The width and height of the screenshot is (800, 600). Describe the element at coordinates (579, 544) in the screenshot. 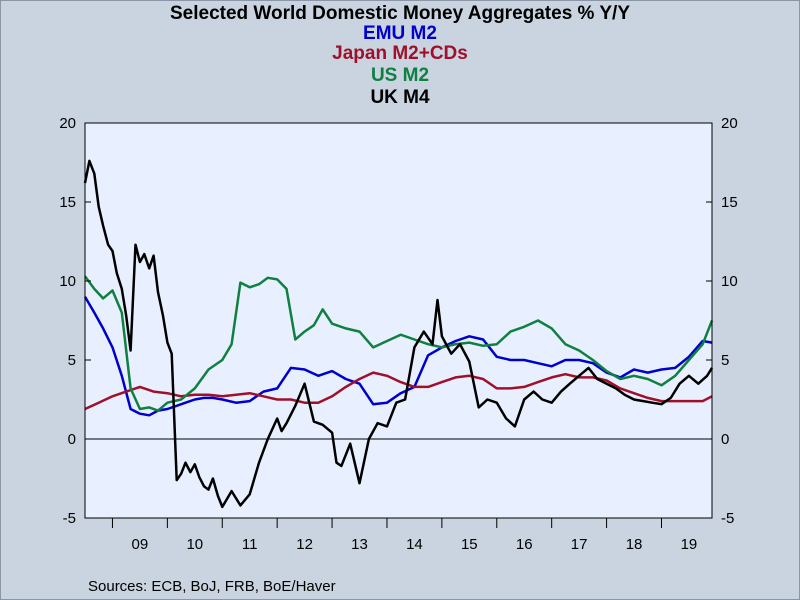

I see `x-tick-label: 17` at that location.